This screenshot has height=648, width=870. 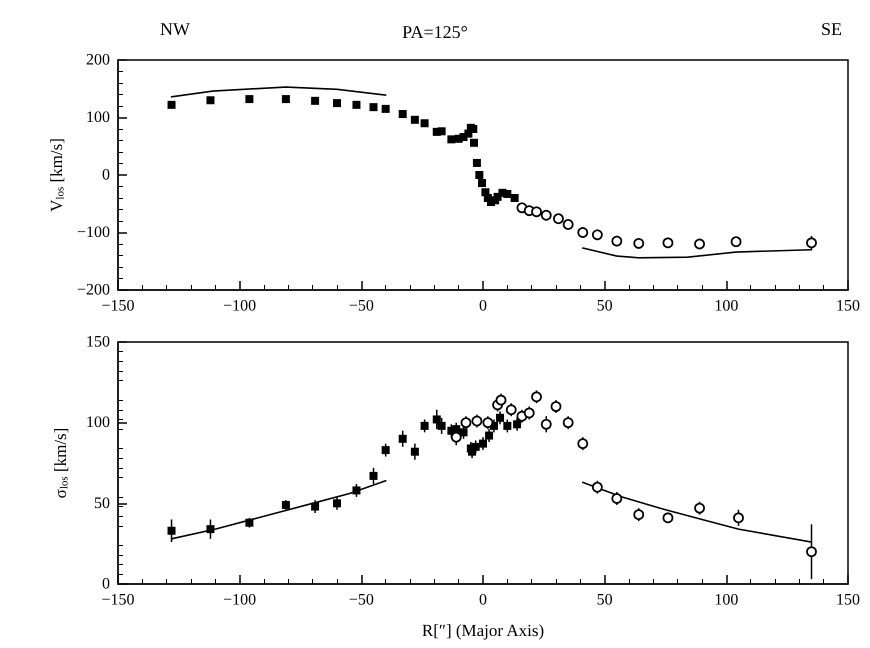 I want to click on y-tick-label: 50, so click(x=102, y=503).